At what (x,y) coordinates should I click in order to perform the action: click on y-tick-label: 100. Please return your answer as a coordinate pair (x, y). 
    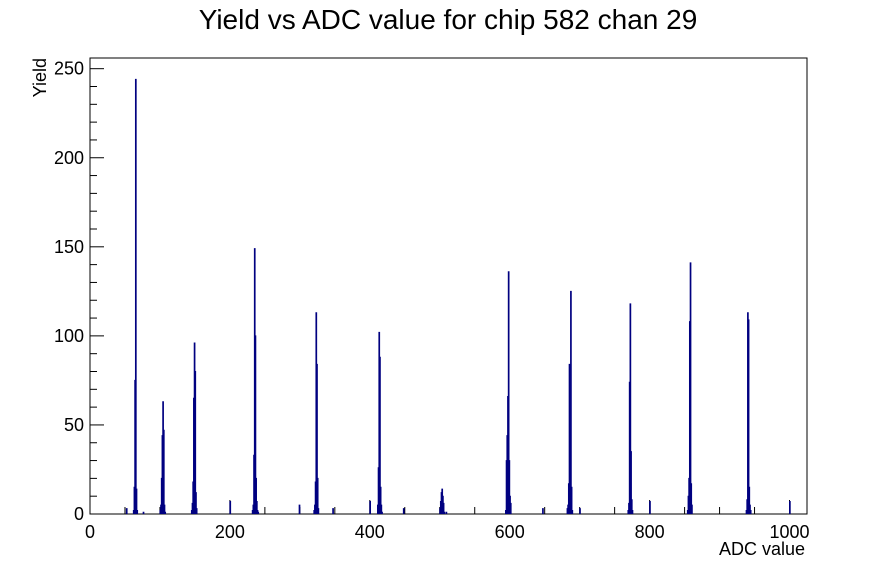
    Looking at the image, I should click on (69, 336).